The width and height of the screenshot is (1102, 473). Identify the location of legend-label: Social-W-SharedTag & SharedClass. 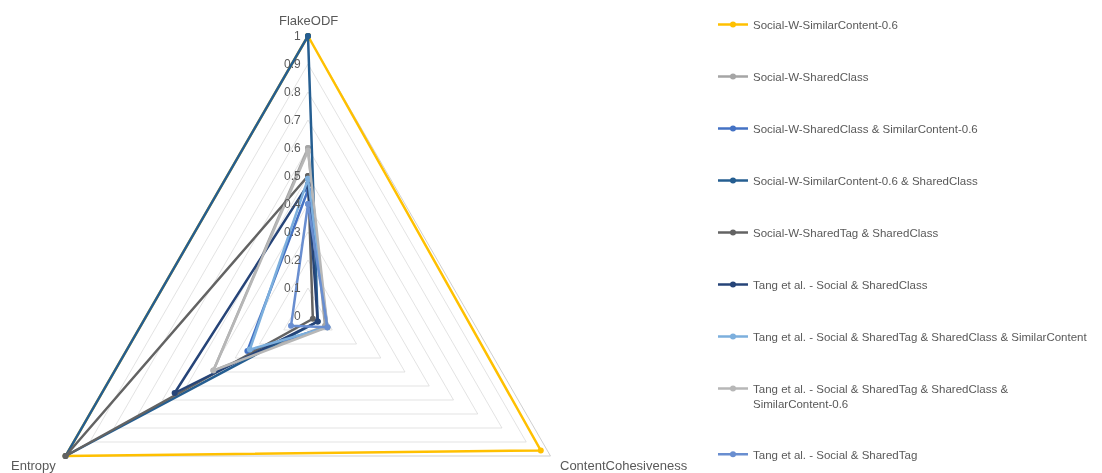
(845, 233).